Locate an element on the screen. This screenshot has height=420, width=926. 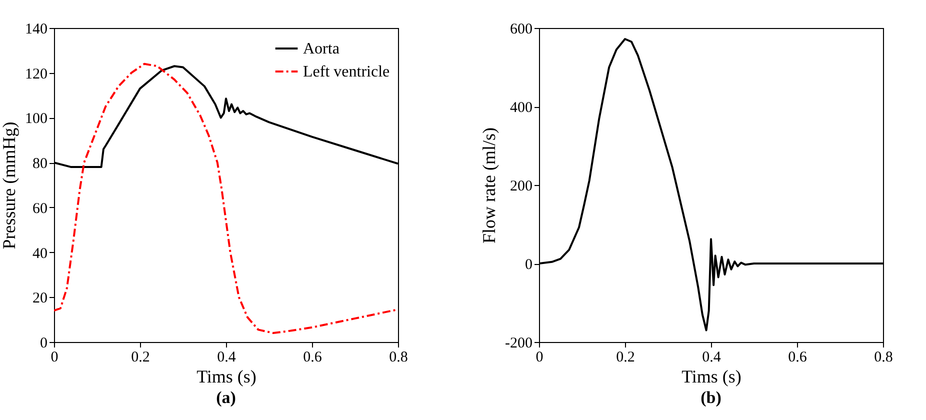
y-axis-title: Pressure (mmHg) is located at coordinates (9, 186).